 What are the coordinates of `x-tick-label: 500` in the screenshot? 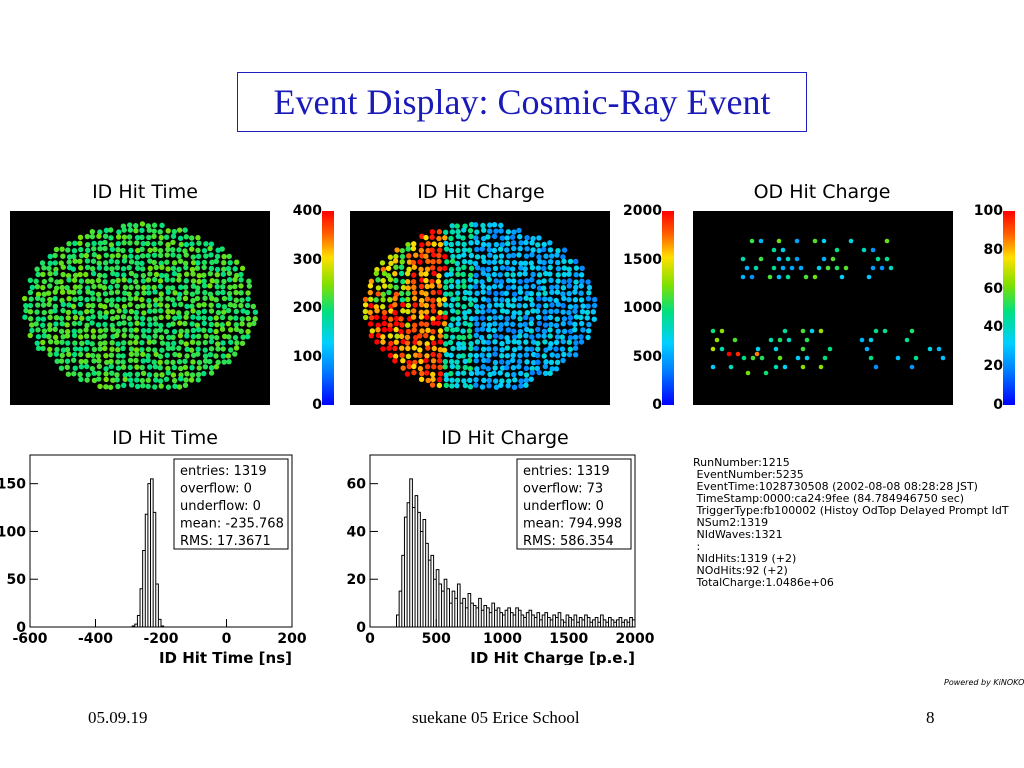 It's located at (436, 639).